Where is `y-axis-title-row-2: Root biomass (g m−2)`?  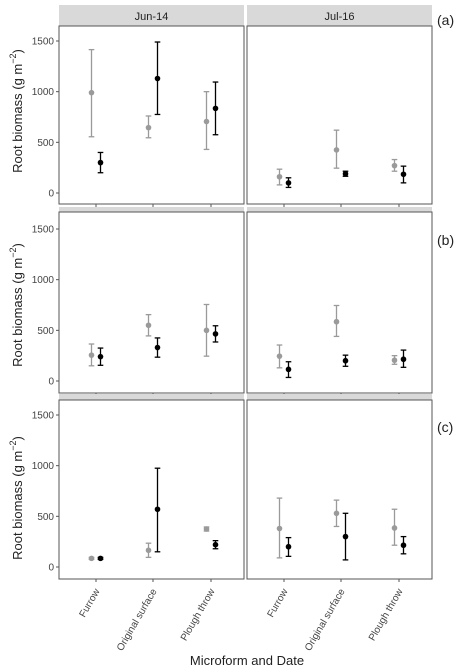 y-axis-title-row-2: Root biomass (g m−2) is located at coordinates (16, 305).